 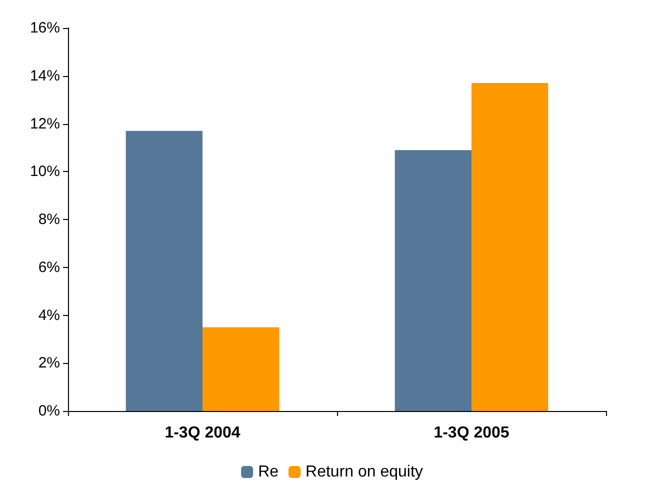 What do you see at coordinates (49, 267) in the screenshot?
I see `y-tick-label: 6%` at bounding box center [49, 267].